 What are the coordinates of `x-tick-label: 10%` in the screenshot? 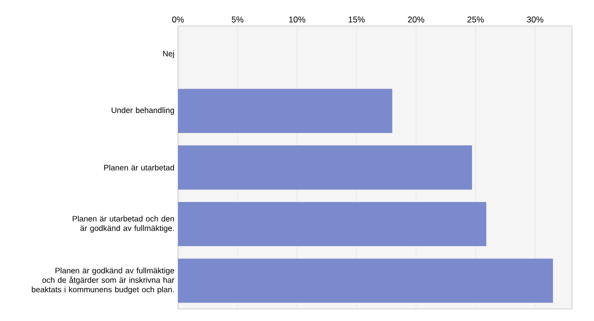 It's located at (297, 19).